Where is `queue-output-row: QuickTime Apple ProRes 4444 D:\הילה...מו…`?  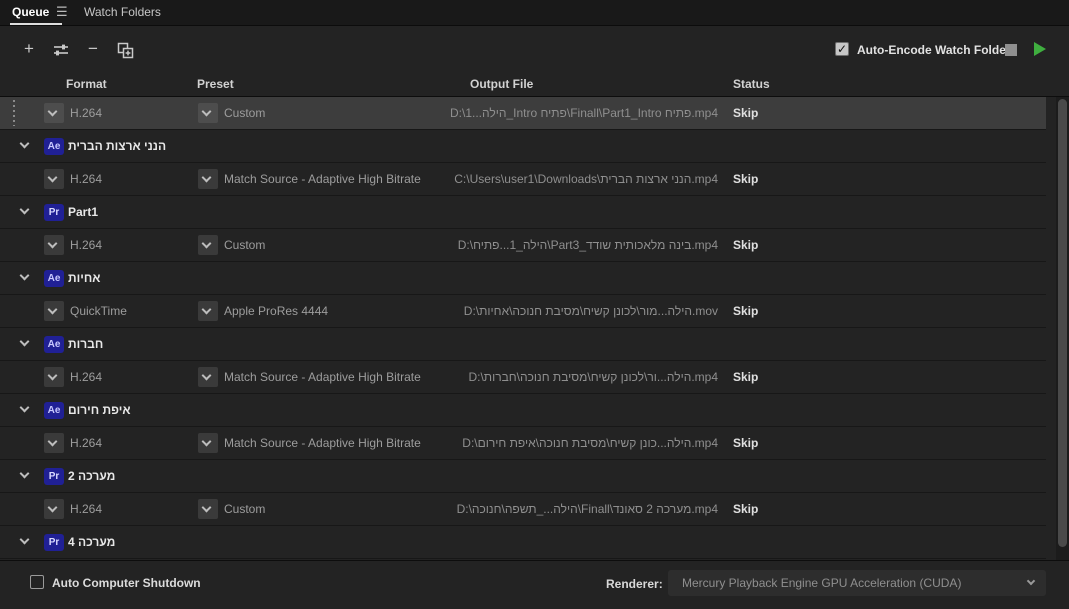
queue-output-row: QuickTime Apple ProRes 4444 D:\הילה...מו… is located at coordinates (523, 311).